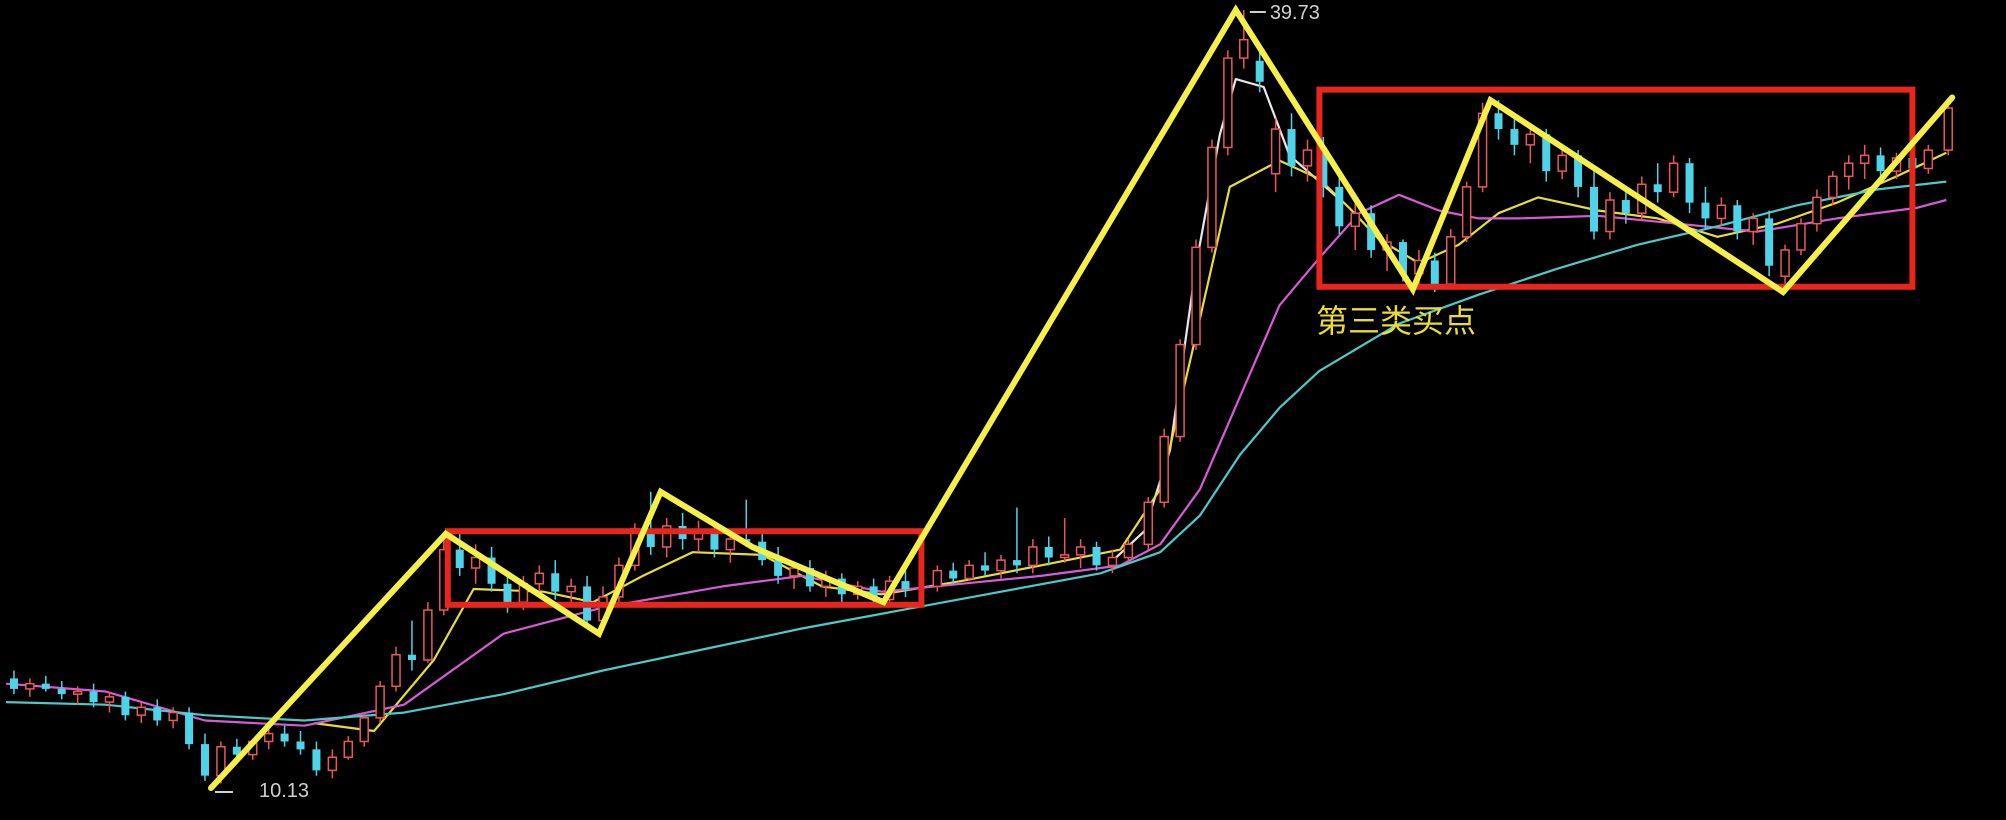 The width and height of the screenshot is (2006, 820). I want to click on low-price-label: 10.13, so click(284, 791).